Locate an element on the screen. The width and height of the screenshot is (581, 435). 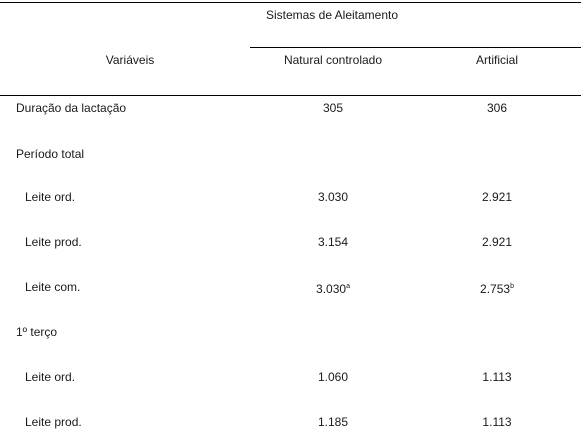
row-label: Período total is located at coordinates (50, 154).